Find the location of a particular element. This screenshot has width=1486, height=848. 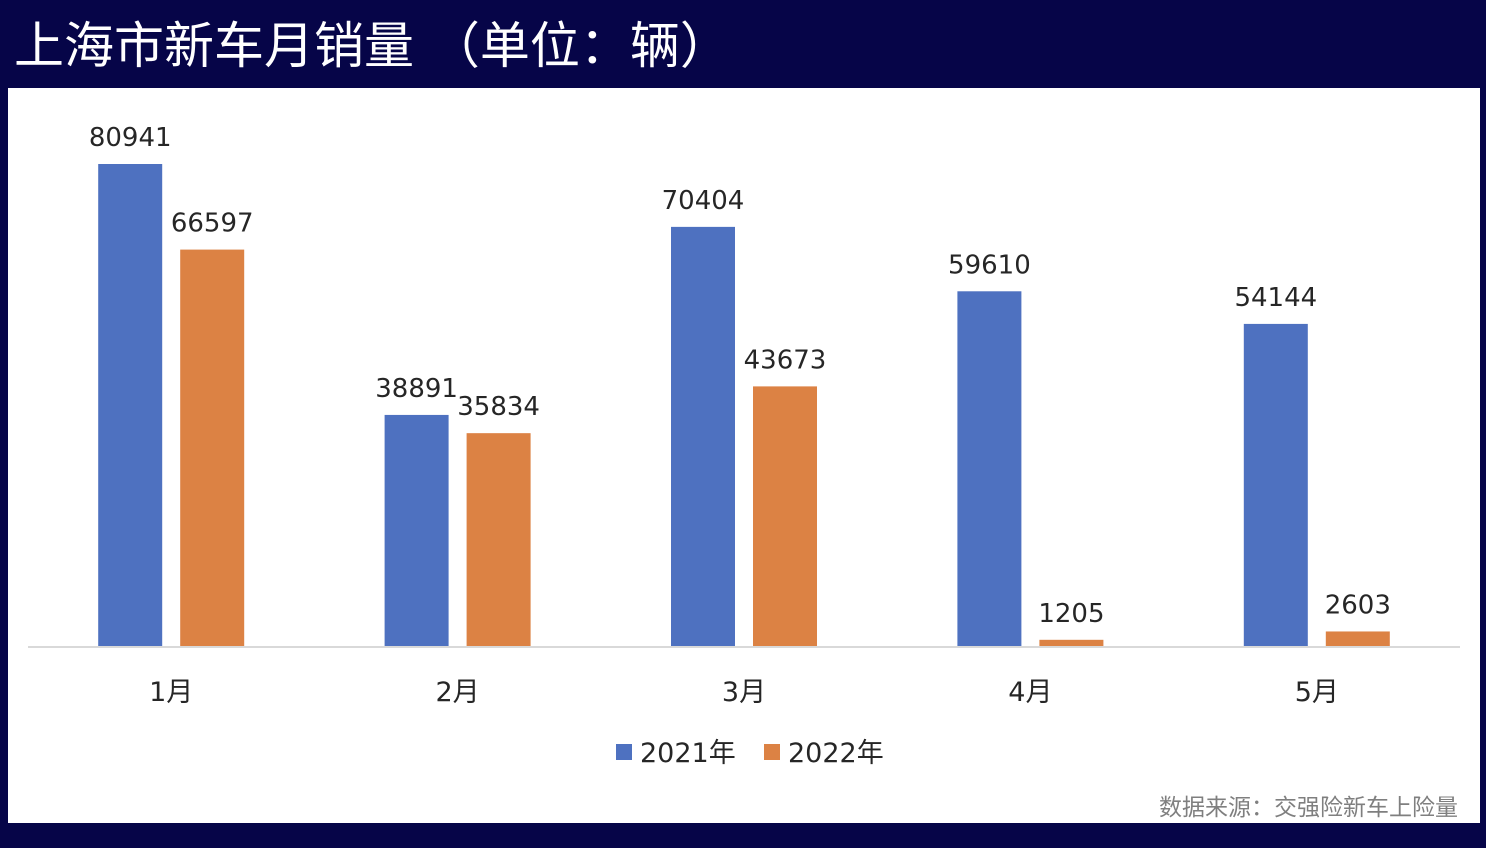

x-tick-label: 1月 is located at coordinates (171, 692).